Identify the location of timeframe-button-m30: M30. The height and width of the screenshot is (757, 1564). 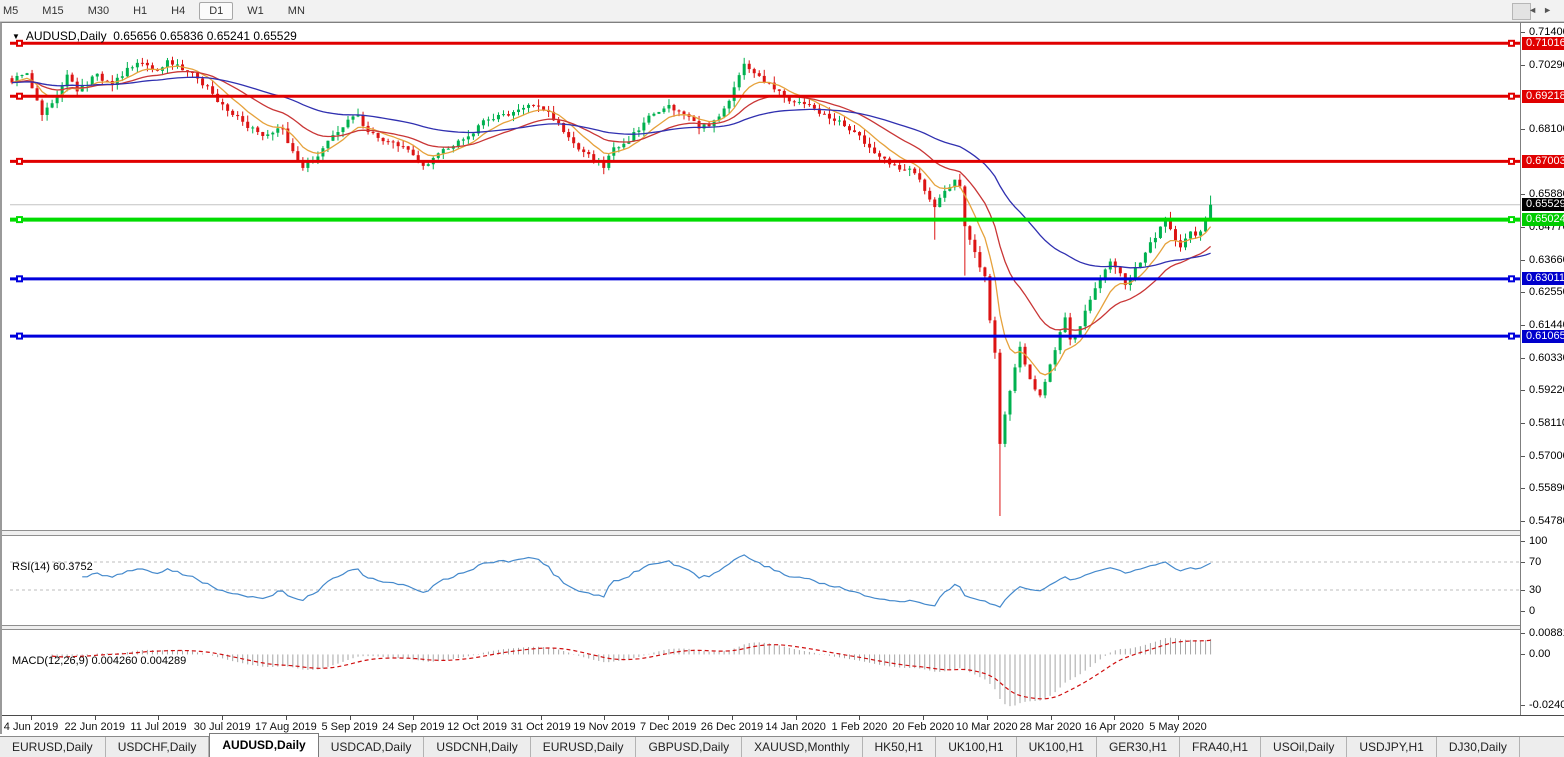
(98, 10).